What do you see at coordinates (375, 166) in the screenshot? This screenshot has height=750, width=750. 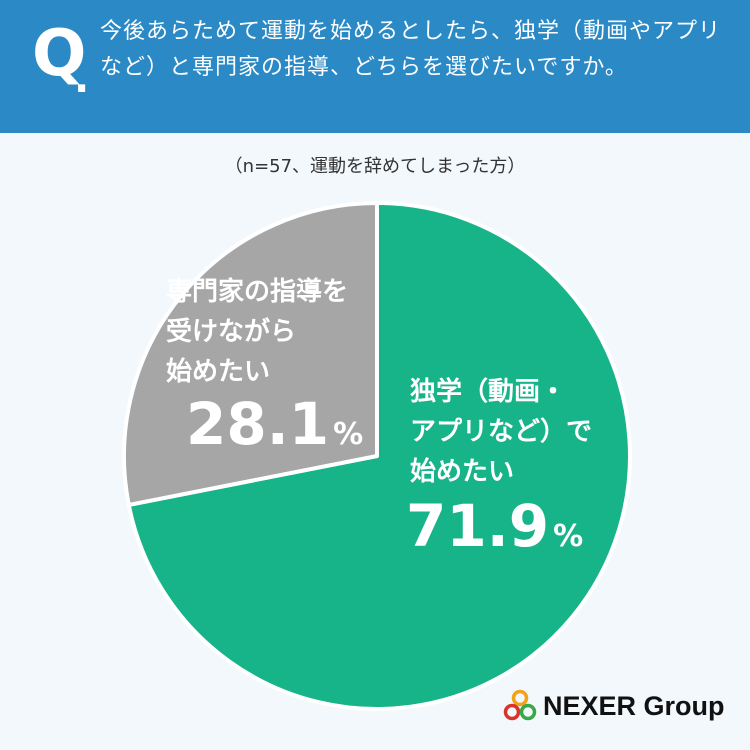 I see `sample-note: （n=57、運動を辞めてしまった方）` at bounding box center [375, 166].